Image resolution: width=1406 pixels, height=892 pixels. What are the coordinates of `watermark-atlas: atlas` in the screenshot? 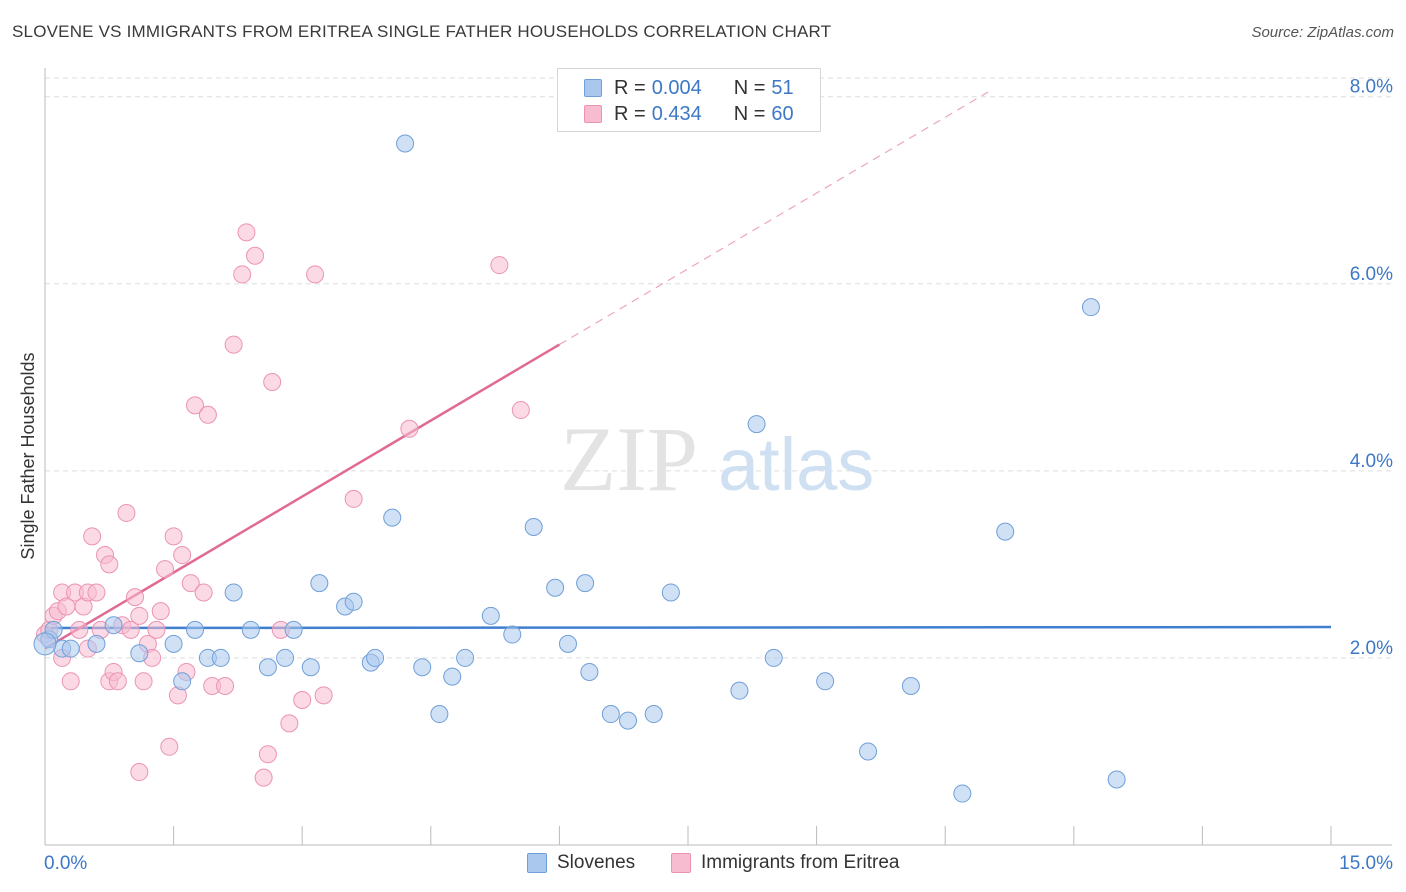 It's located at (796, 464).